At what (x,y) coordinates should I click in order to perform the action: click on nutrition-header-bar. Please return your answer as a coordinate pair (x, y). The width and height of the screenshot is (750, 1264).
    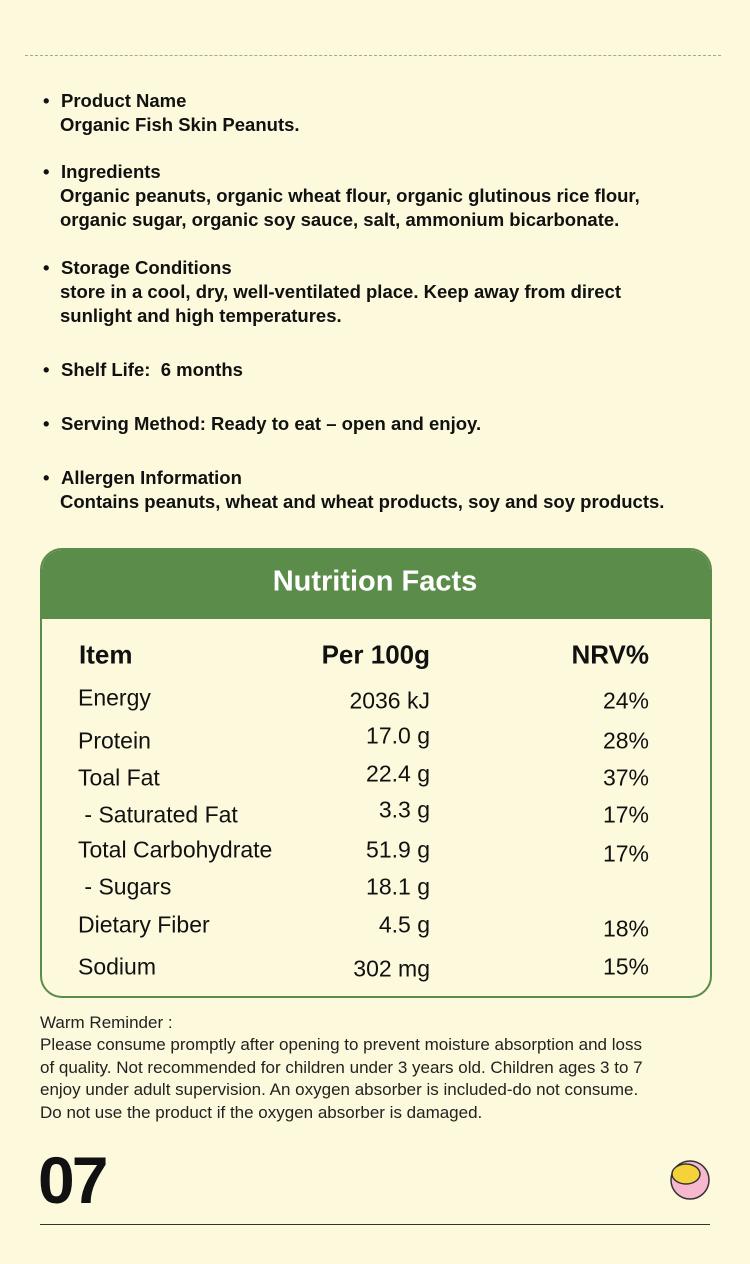
    Looking at the image, I should click on (376, 584).